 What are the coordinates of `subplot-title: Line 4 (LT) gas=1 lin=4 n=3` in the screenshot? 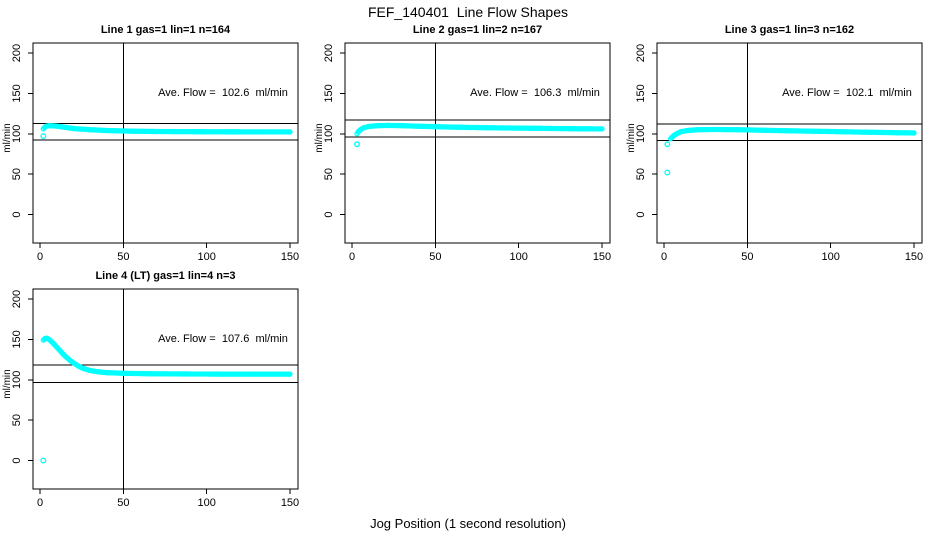 It's located at (165, 276).